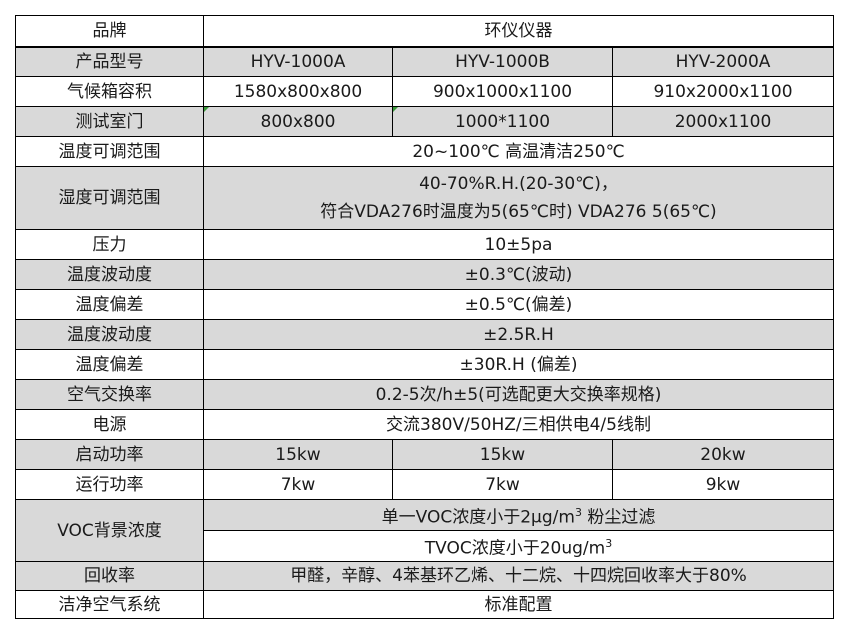  Describe the element at coordinates (109, 244) in the screenshot. I see `label-pressure: 压力` at that location.